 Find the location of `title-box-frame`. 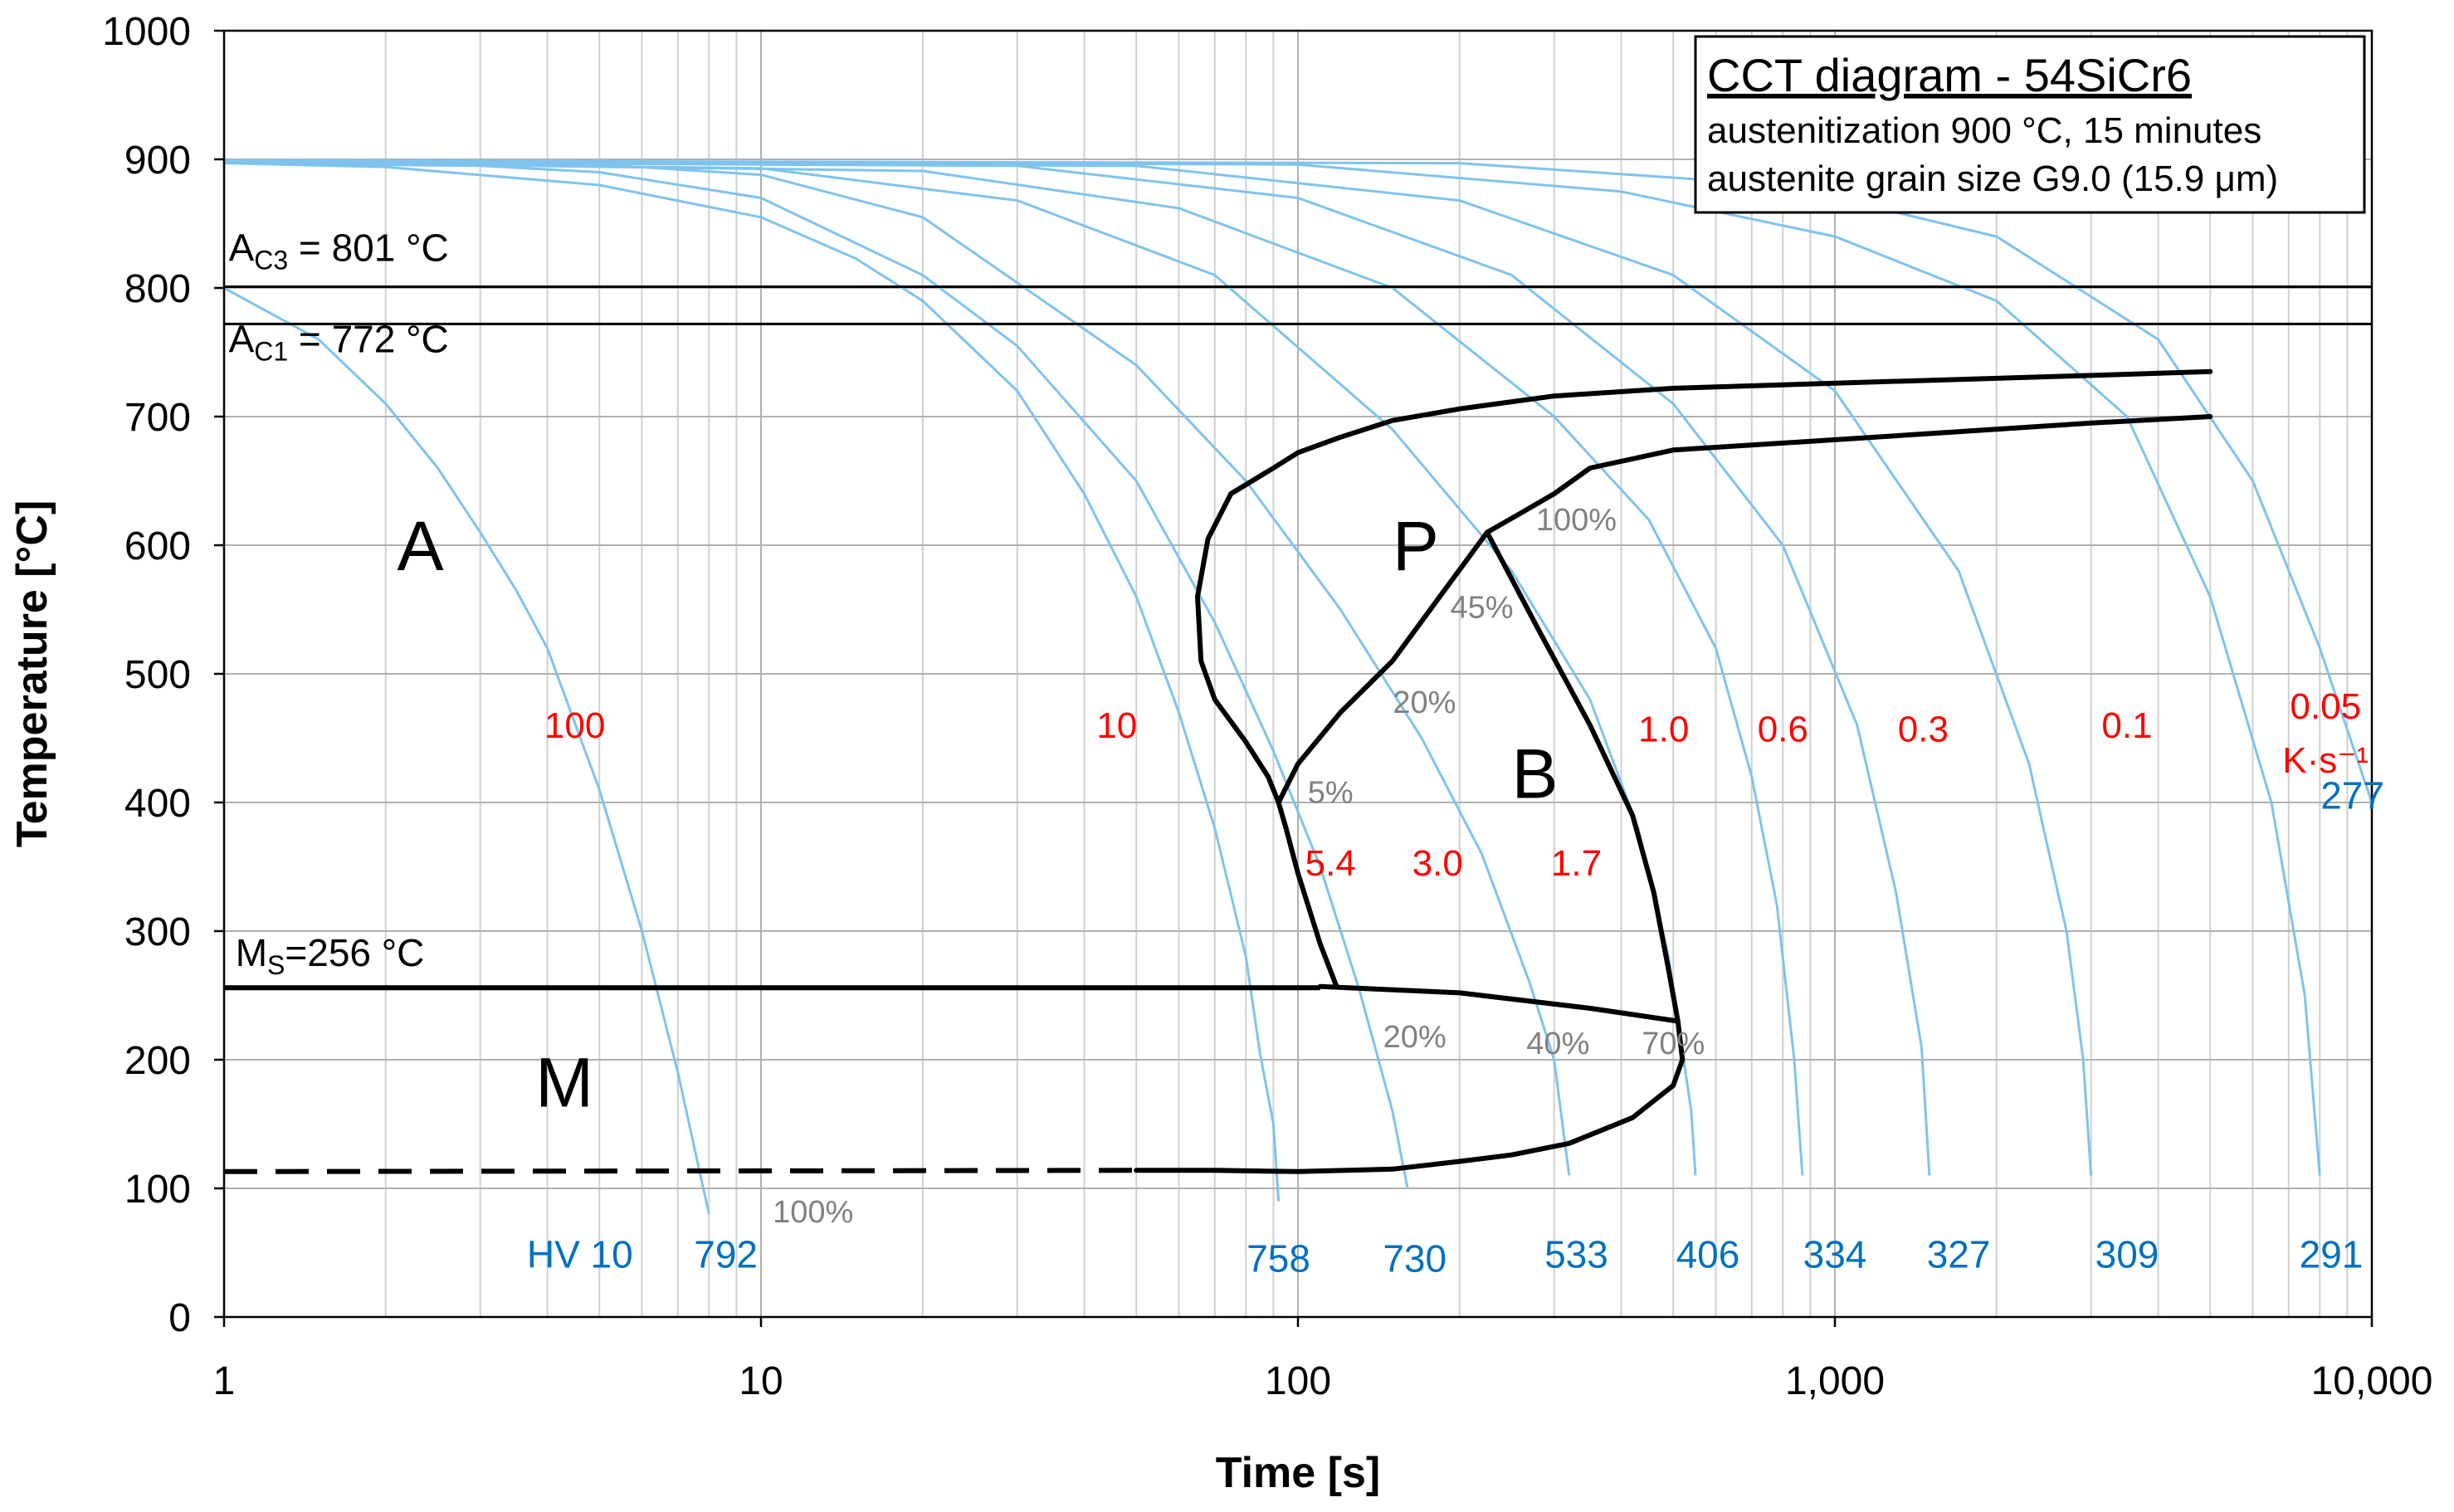

title-box-frame is located at coordinates (2030, 125).